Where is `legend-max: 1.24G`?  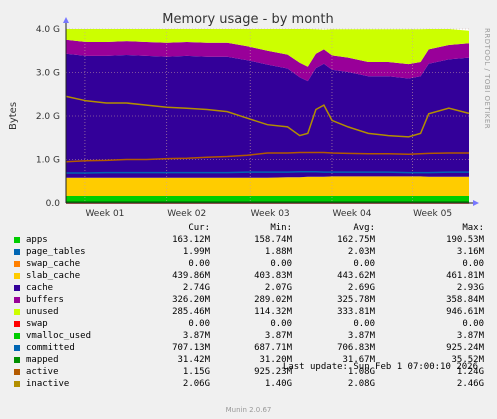
legend-max: 1.24G is located at coordinates (470, 372).